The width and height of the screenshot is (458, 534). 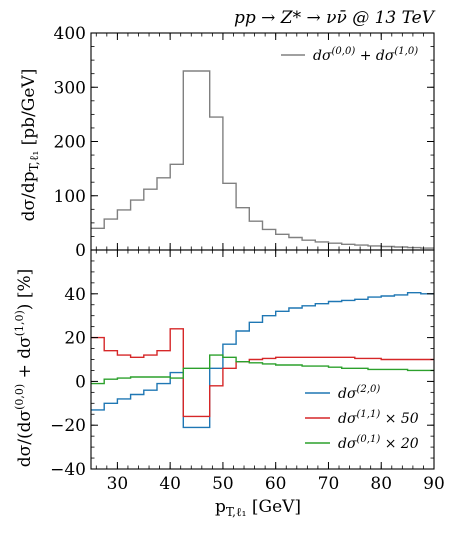 I want to click on x-tick-label-3: 60, so click(x=276, y=484).